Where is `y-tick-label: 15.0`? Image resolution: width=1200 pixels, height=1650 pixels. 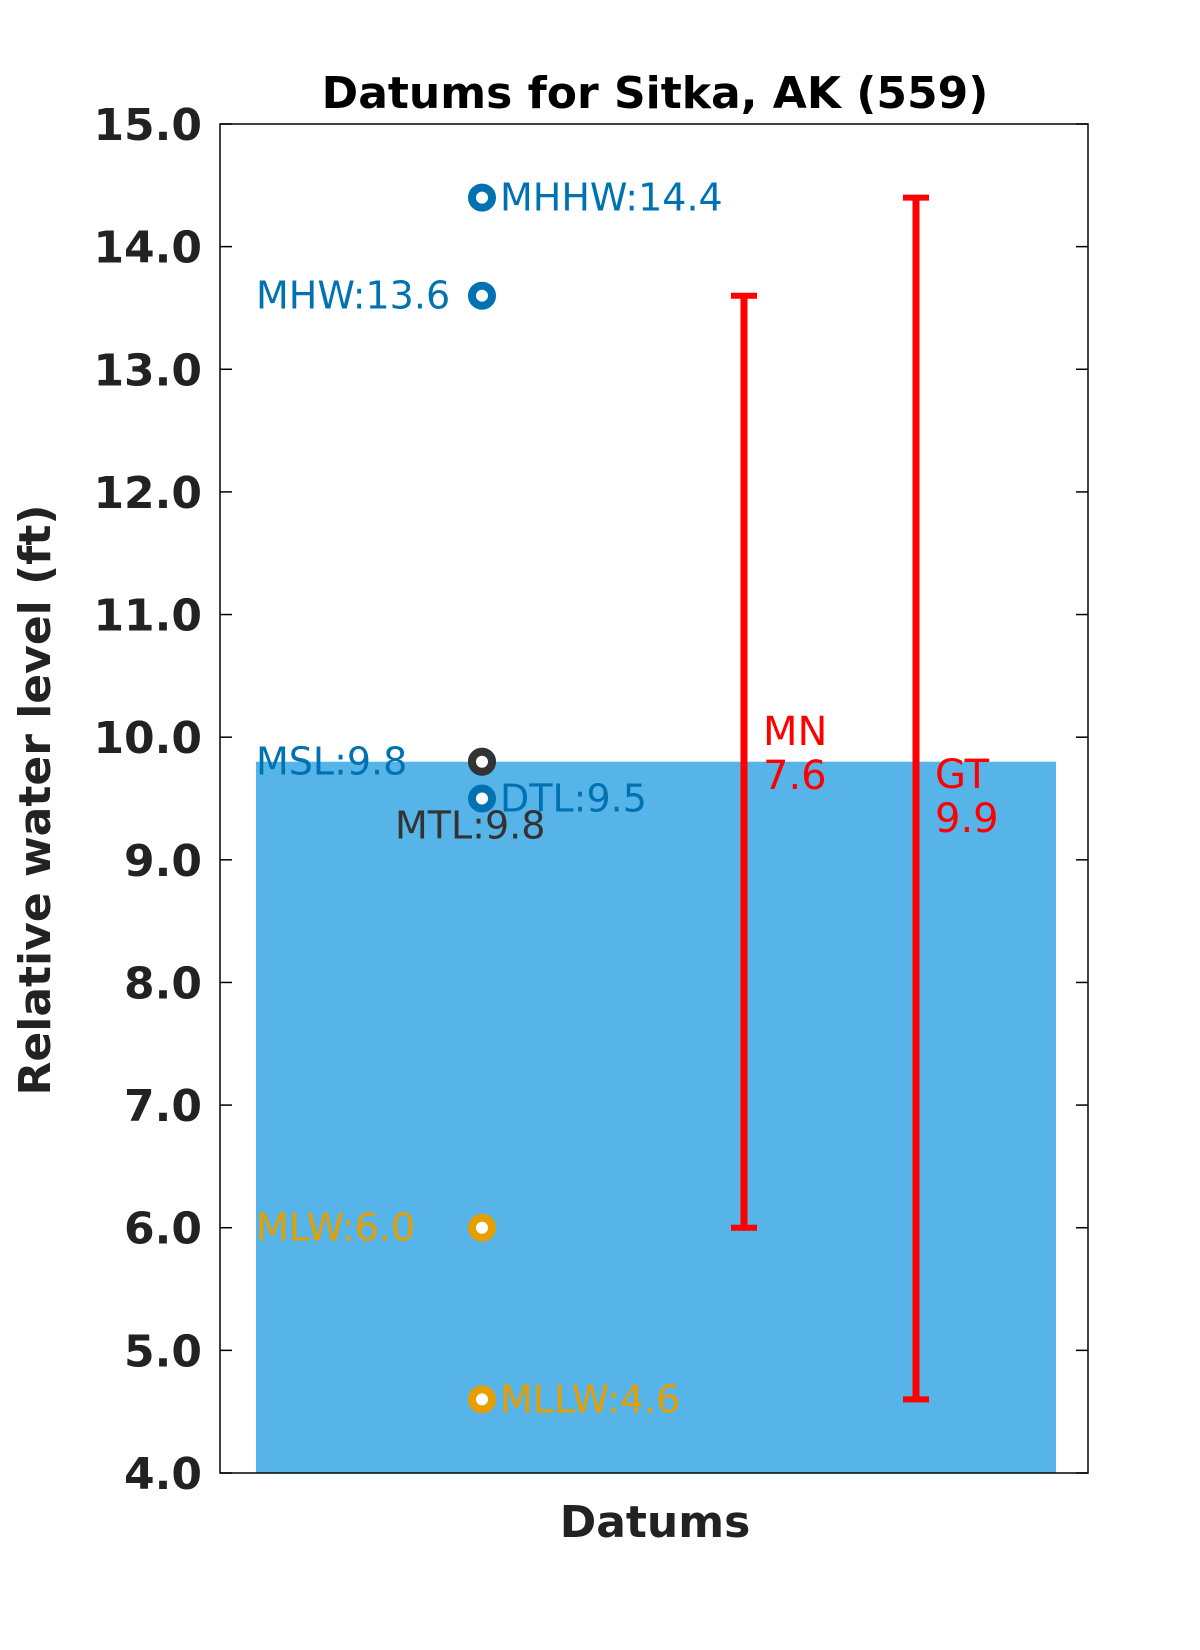 y-tick-label: 15.0 is located at coordinates (147, 125).